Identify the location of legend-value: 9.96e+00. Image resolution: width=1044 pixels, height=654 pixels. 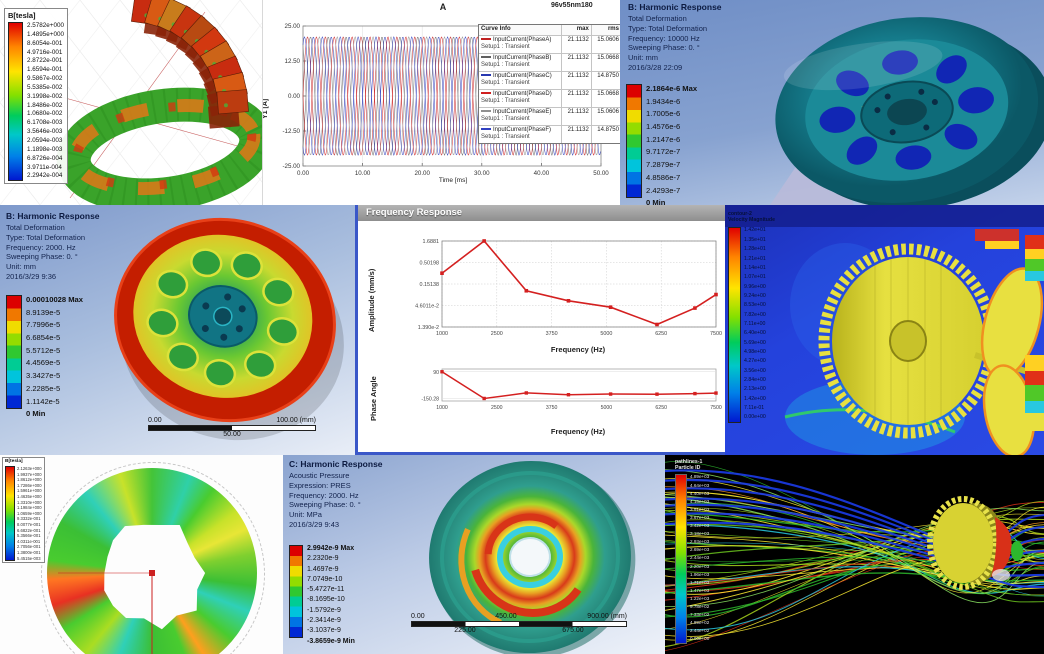
(755, 286).